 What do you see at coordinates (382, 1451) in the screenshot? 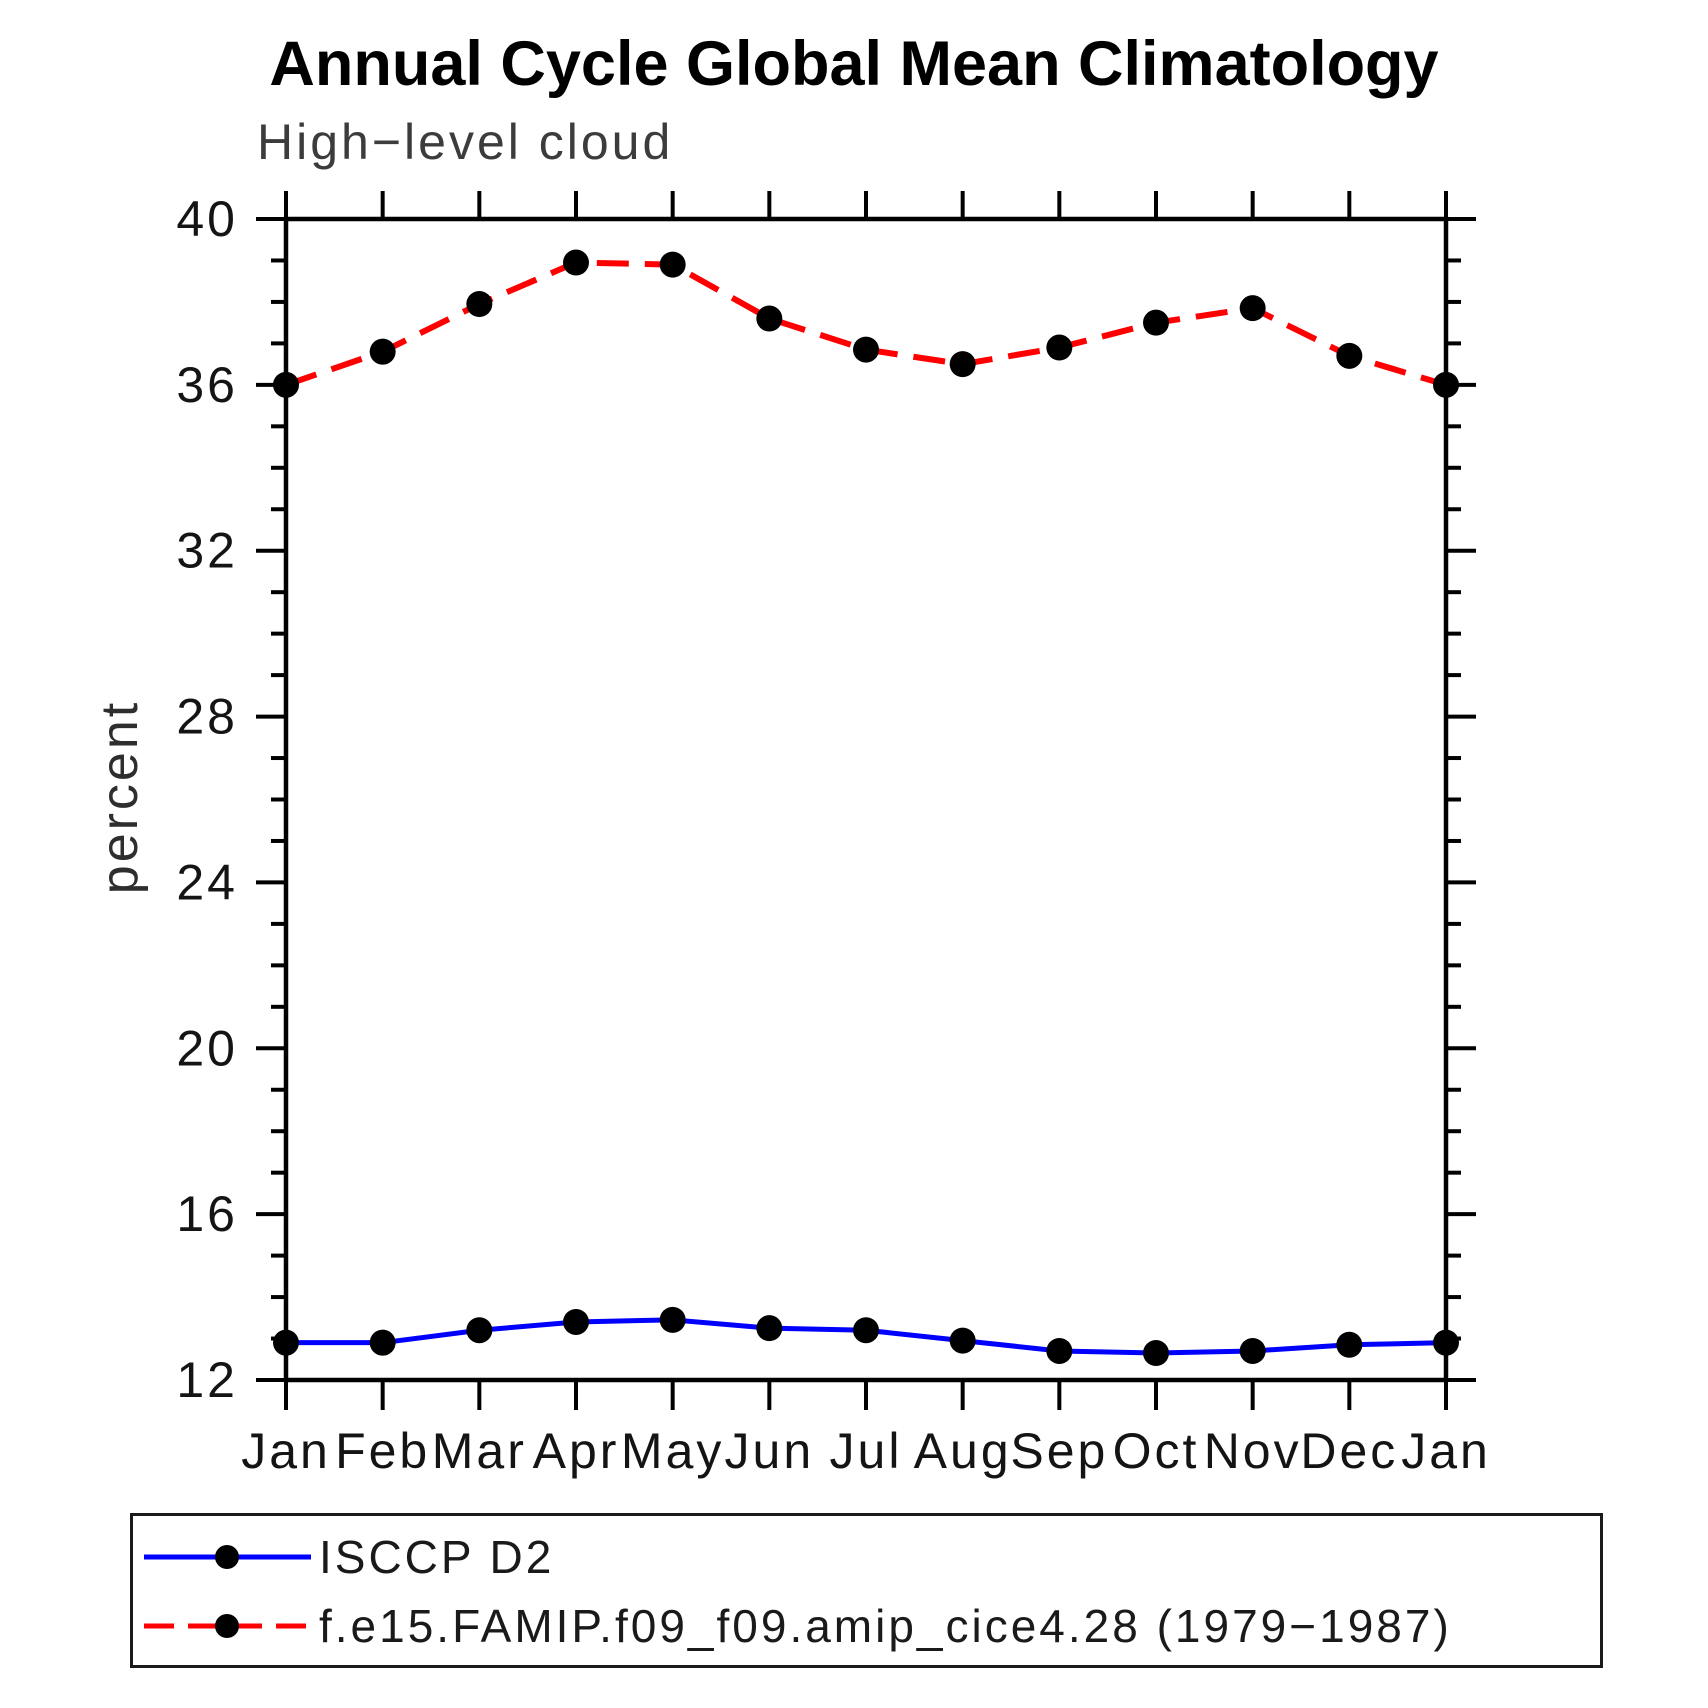
I see `x-axis-month-label: Feb` at bounding box center [382, 1451].